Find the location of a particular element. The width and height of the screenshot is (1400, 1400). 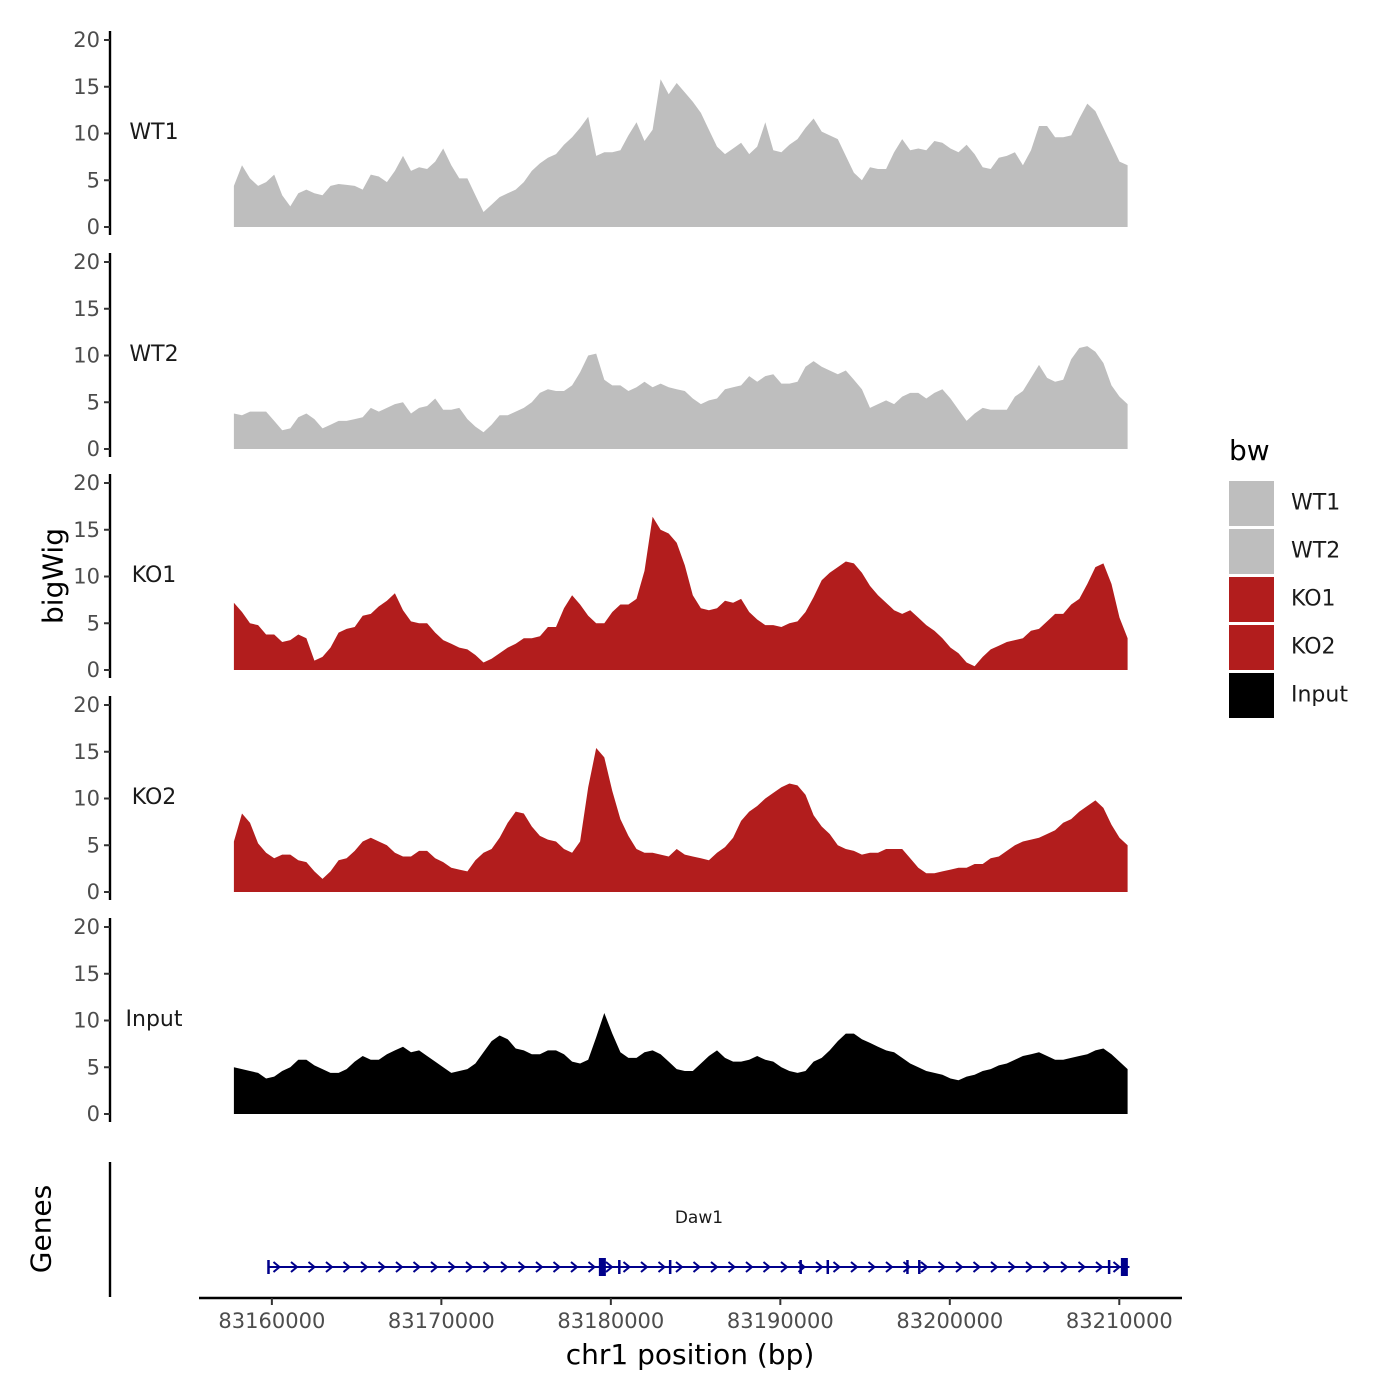

legend-item-ko1: KO1 is located at coordinates (1282, 599).